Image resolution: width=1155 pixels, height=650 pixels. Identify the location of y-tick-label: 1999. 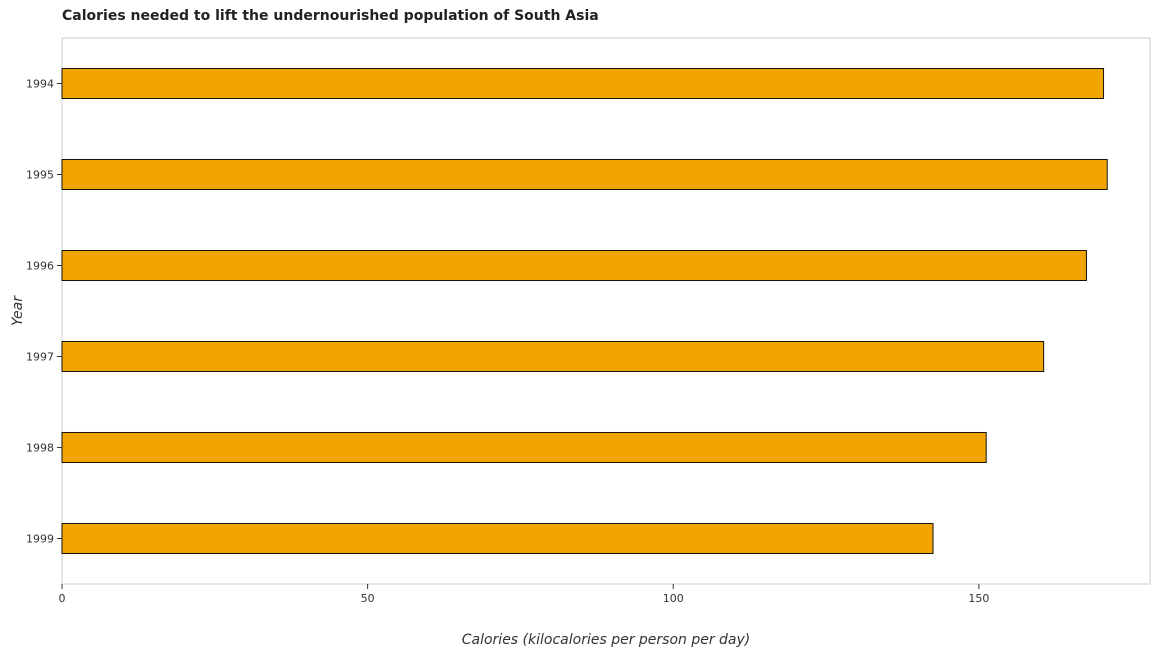
(40, 539).